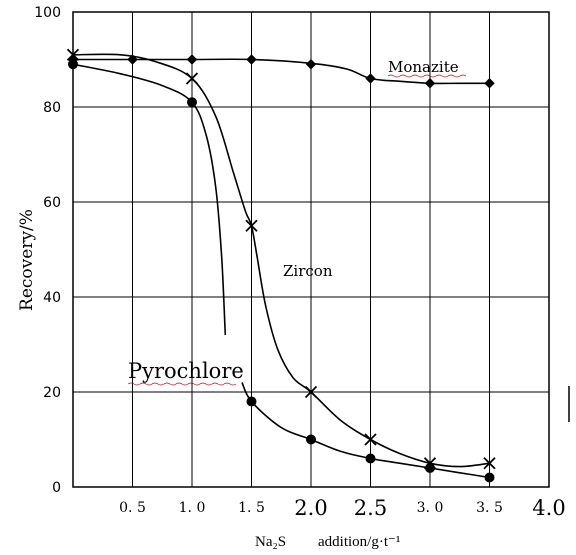 Image resolution: width=576 pixels, height=555 pixels. Describe the element at coordinates (52, 298) in the screenshot. I see `y-tick-label: 40` at that location.